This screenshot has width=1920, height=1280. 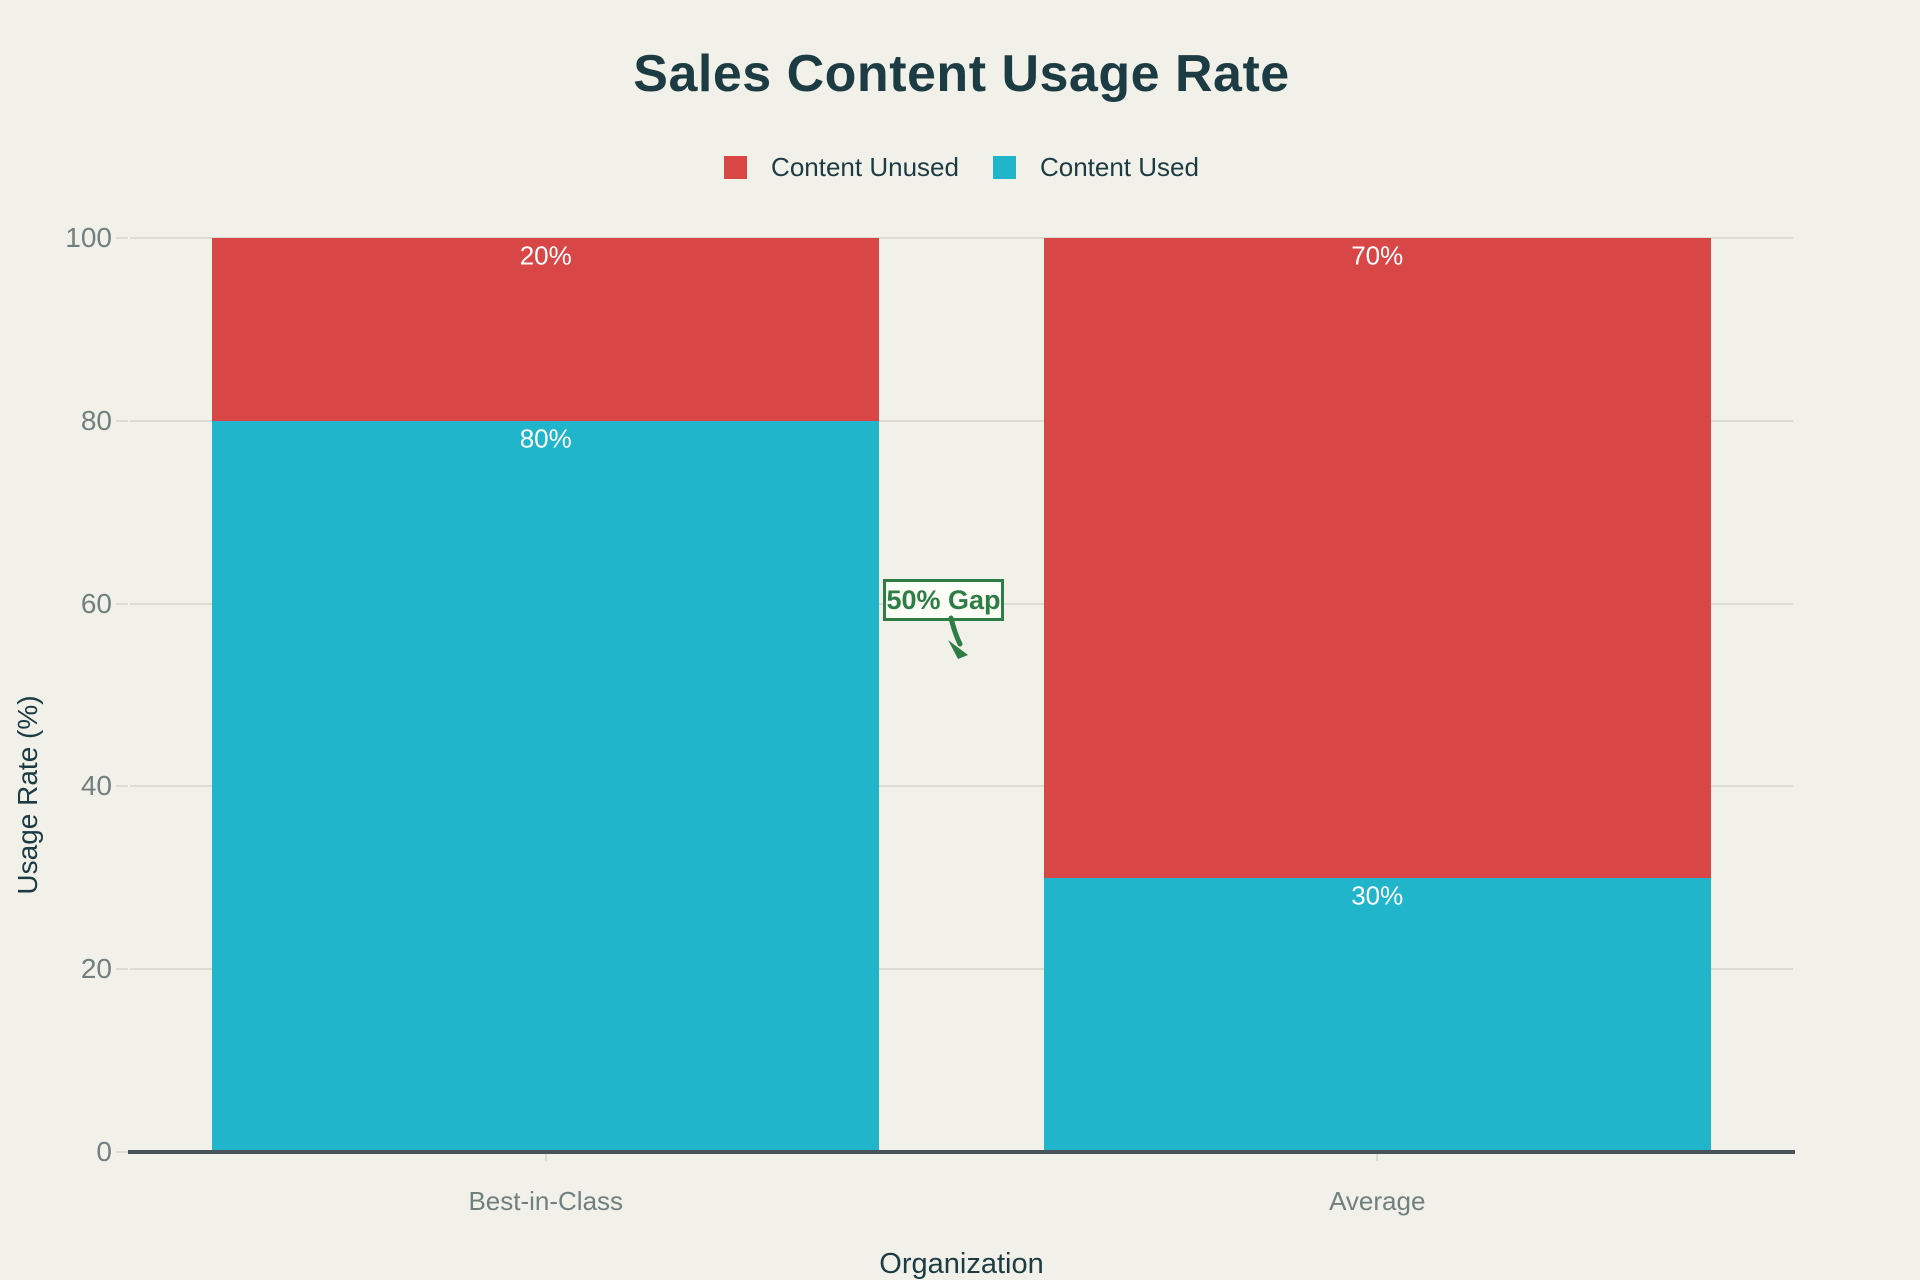 I want to click on legend-swatch-unused-icon, so click(x=736, y=167).